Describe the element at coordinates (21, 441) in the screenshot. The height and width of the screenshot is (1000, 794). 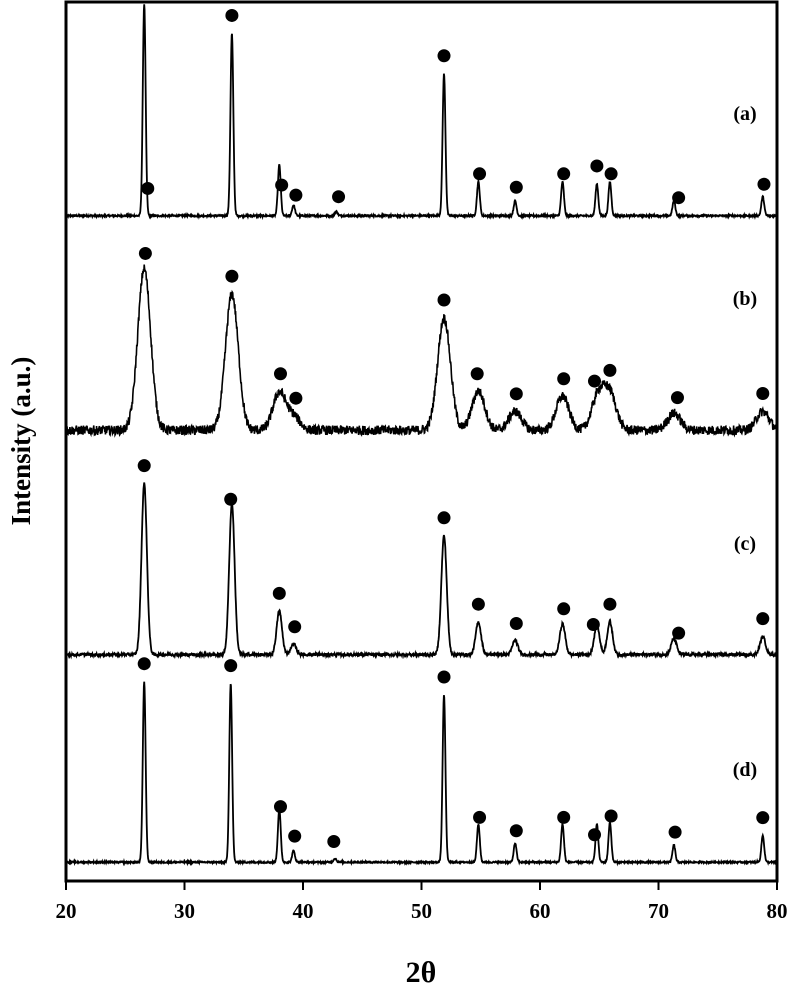
I see `y-axis-title: Intensity (a.u.)` at that location.